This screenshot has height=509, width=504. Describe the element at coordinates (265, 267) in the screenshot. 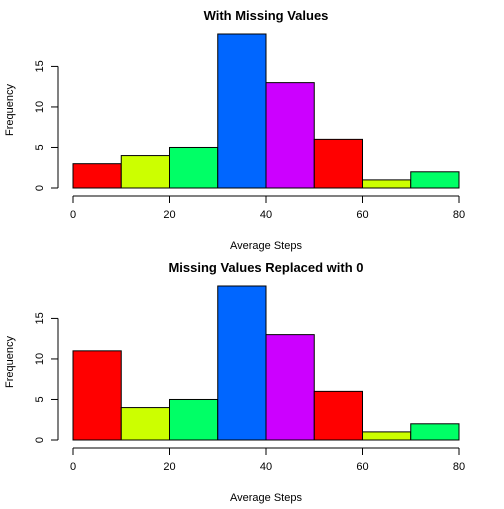

I see `chart-title: Missing Values Replaced with 0` at that location.